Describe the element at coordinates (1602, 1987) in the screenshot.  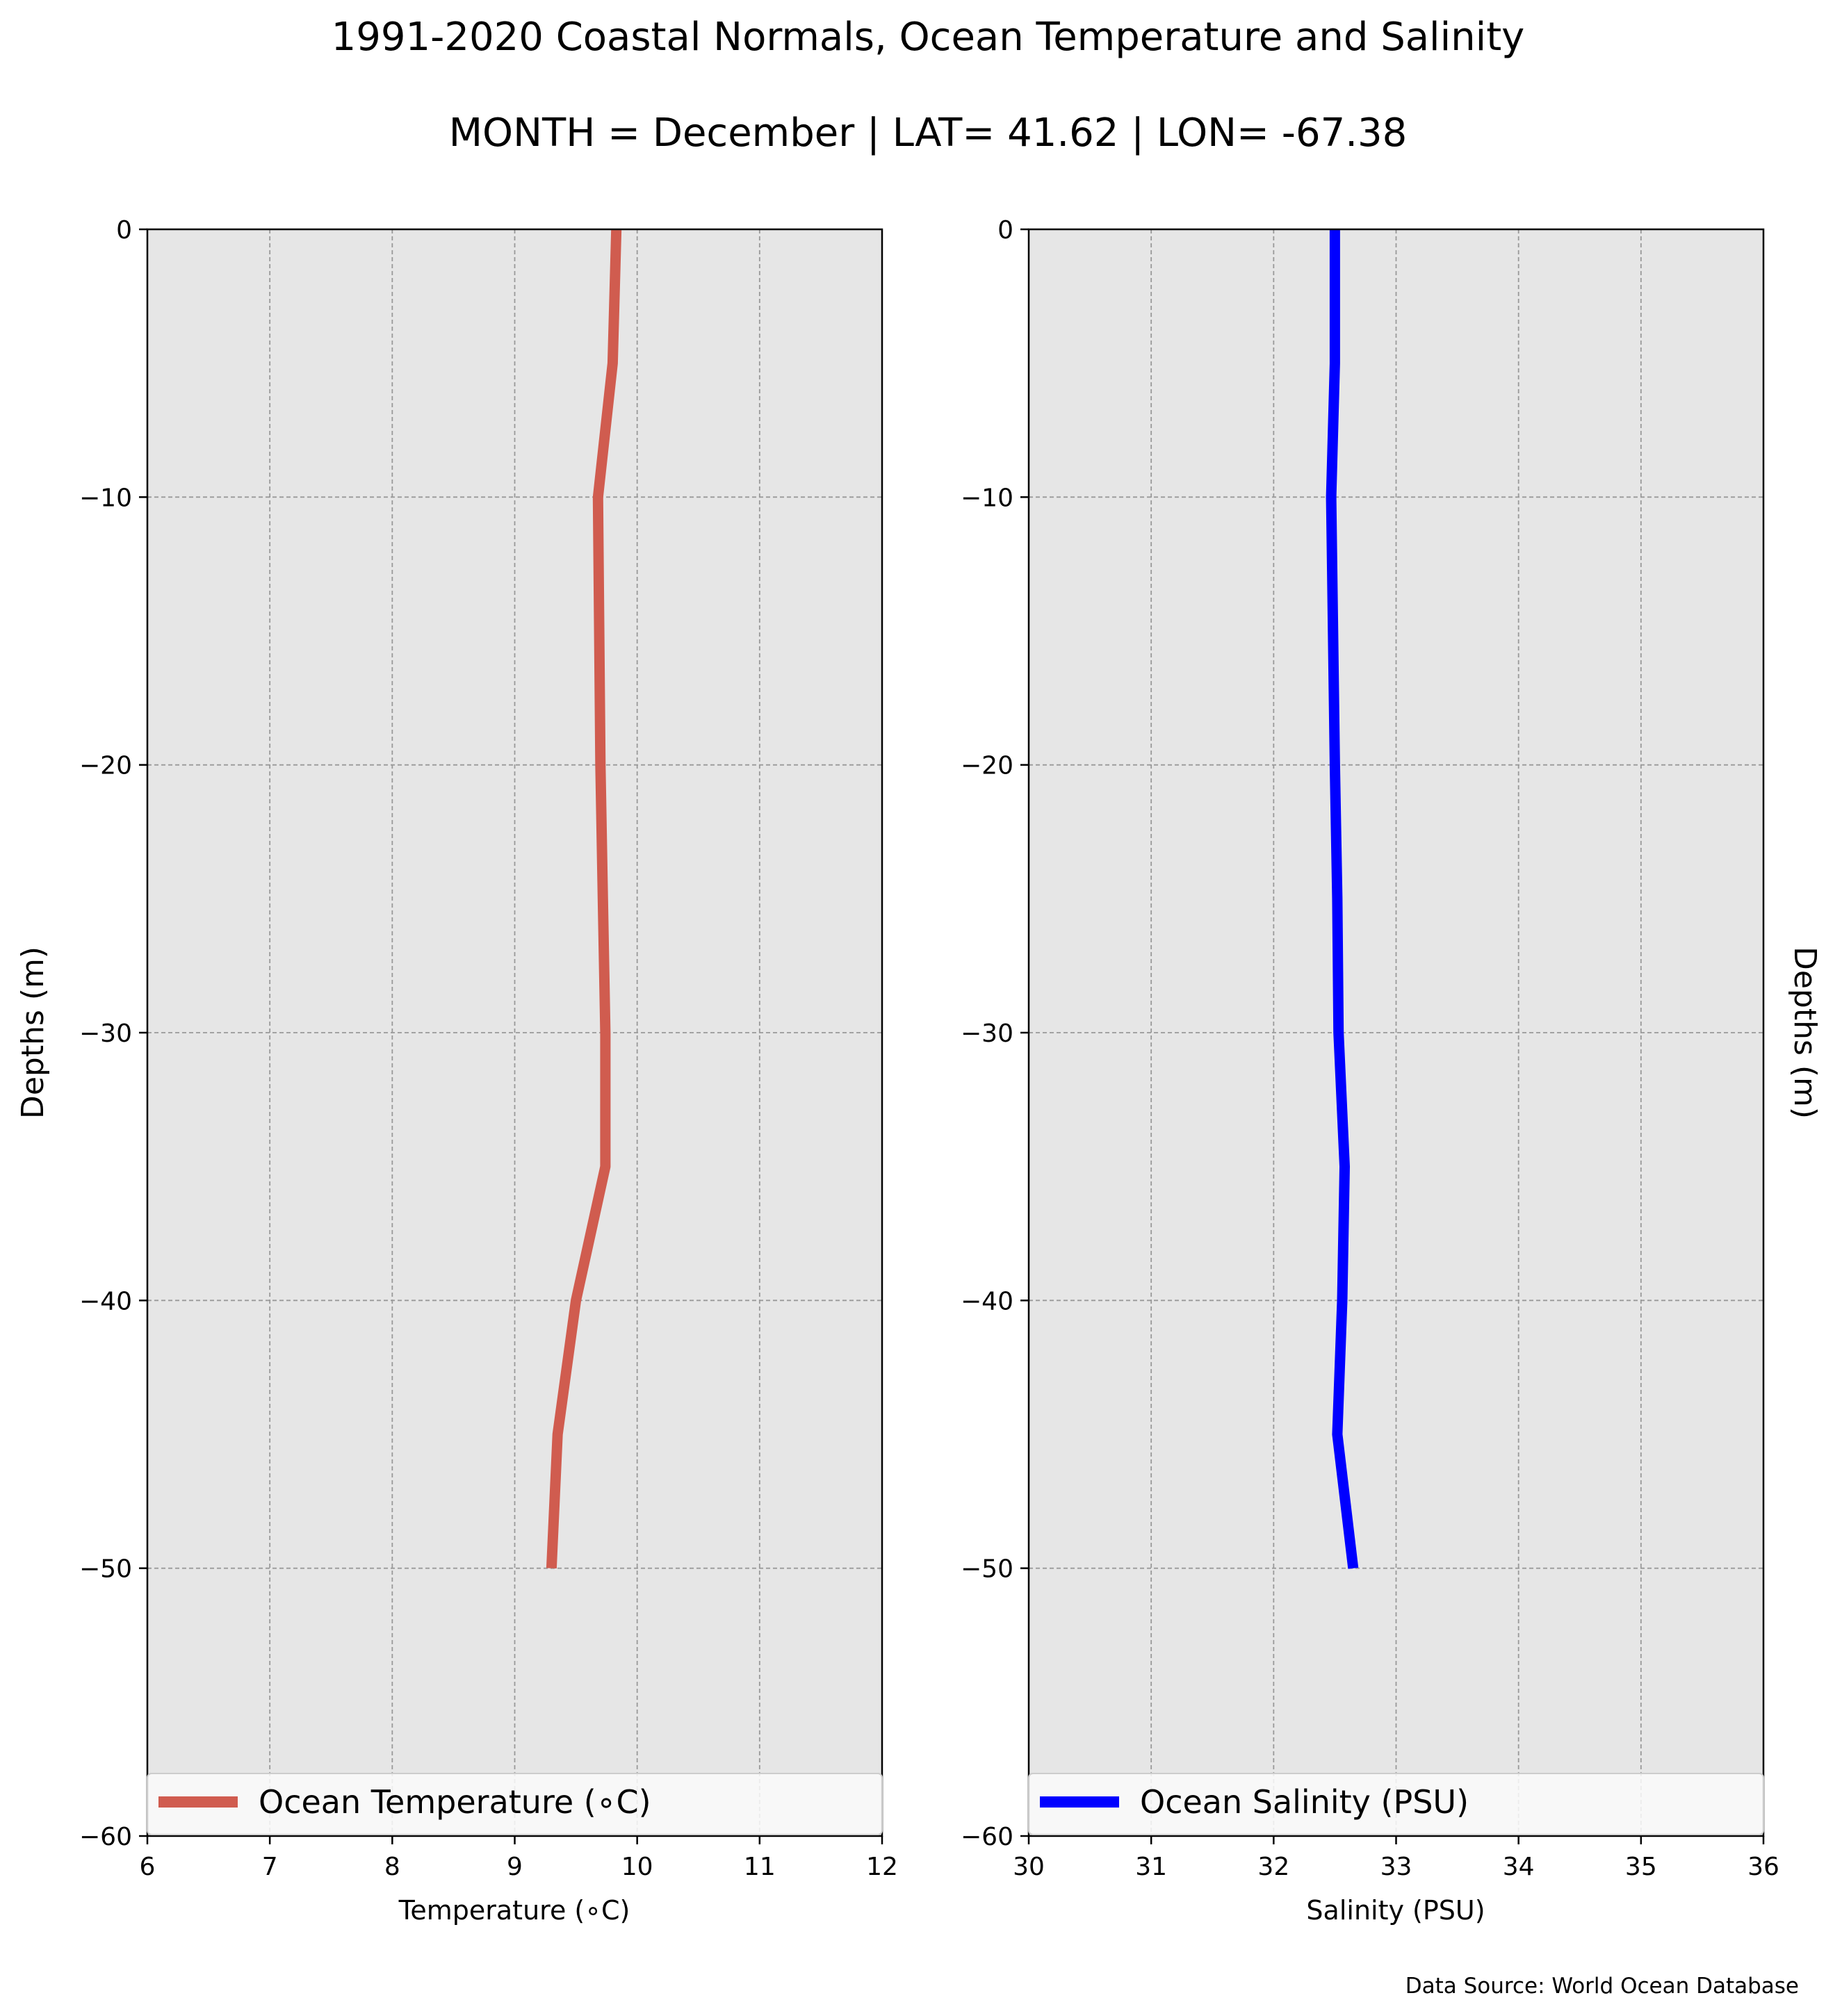
I see `data-source-note: Data Source: World Ocean Database` at that location.